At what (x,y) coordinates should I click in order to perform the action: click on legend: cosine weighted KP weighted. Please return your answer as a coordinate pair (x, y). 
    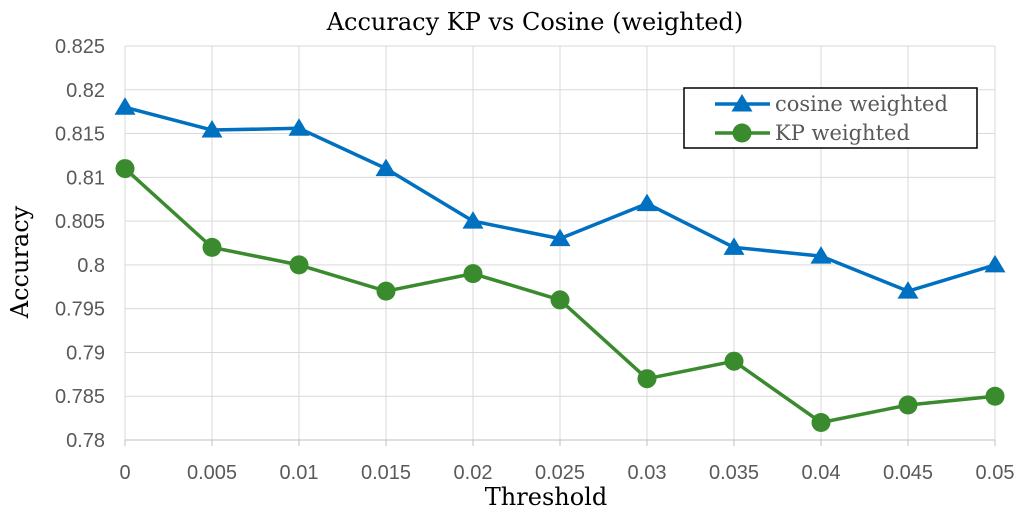
    Looking at the image, I should click on (830, 118).